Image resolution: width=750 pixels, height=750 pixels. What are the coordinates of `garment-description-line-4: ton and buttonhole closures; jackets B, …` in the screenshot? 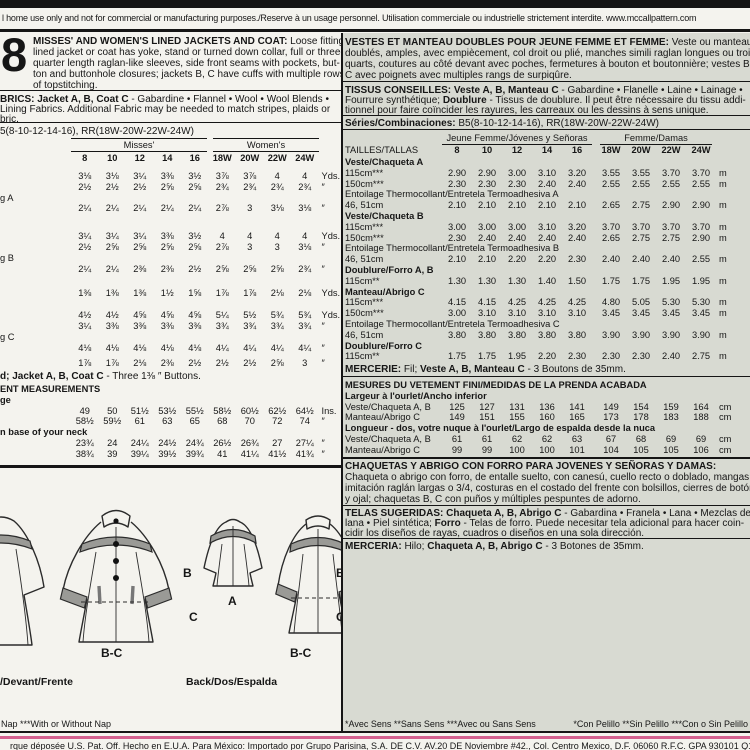 It's located at (189, 74).